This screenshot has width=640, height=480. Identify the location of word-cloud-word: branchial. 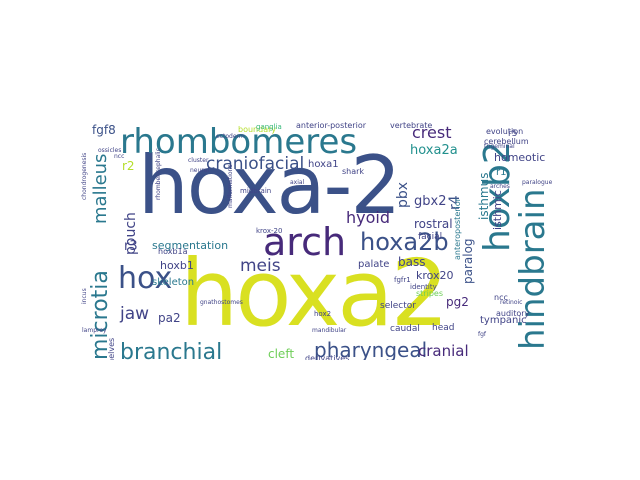
(171, 350).